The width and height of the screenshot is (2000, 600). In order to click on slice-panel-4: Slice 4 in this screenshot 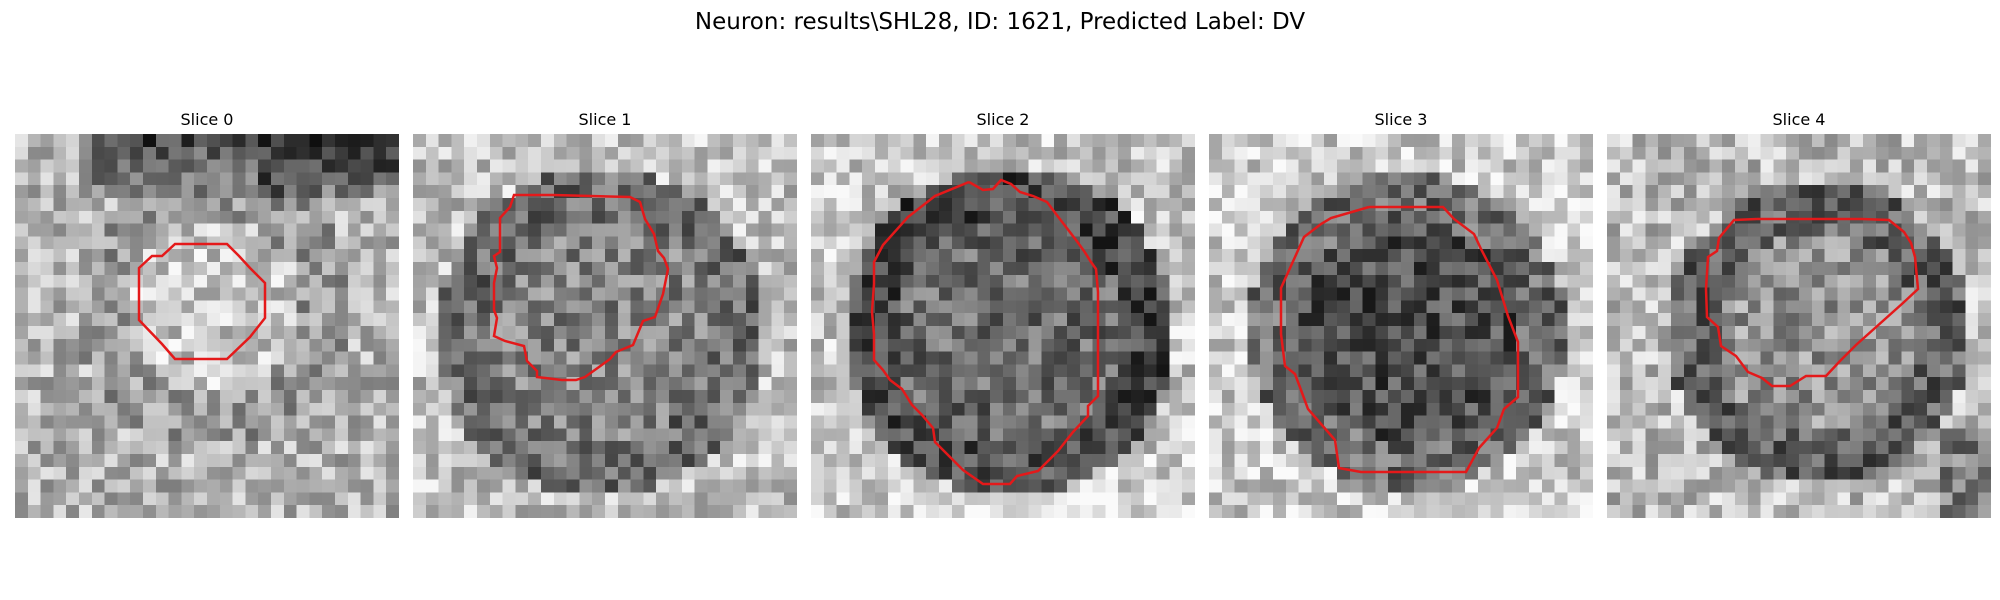, I will do `click(1799, 313)`.